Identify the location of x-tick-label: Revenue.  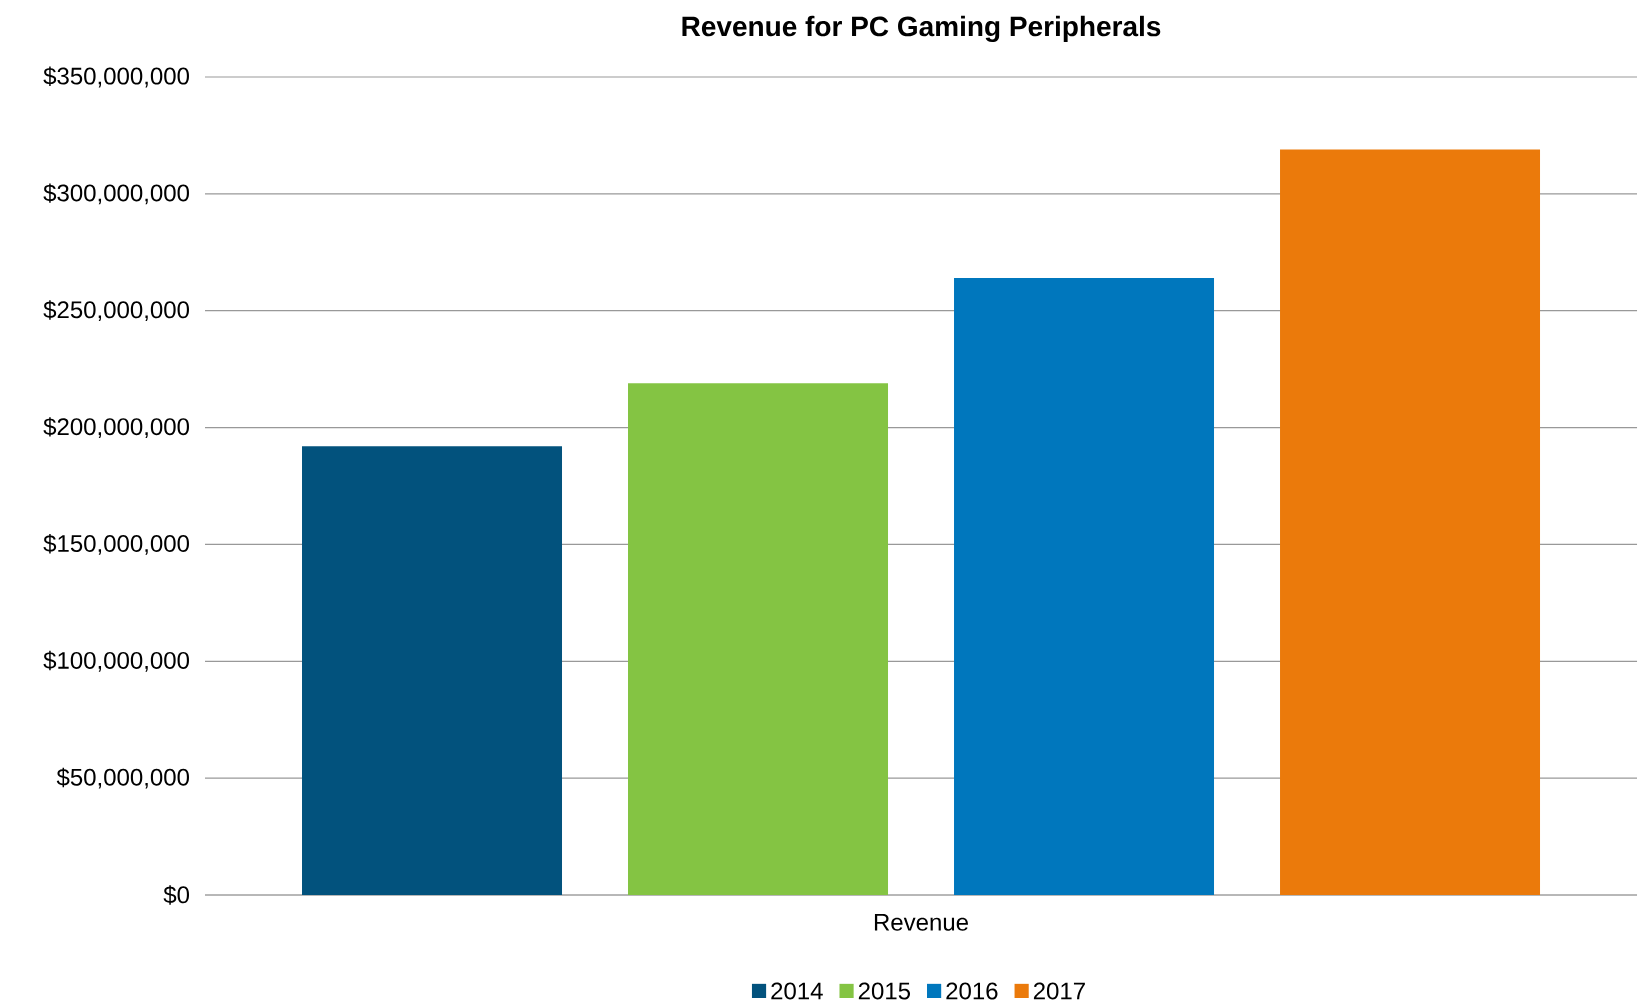
(921, 922).